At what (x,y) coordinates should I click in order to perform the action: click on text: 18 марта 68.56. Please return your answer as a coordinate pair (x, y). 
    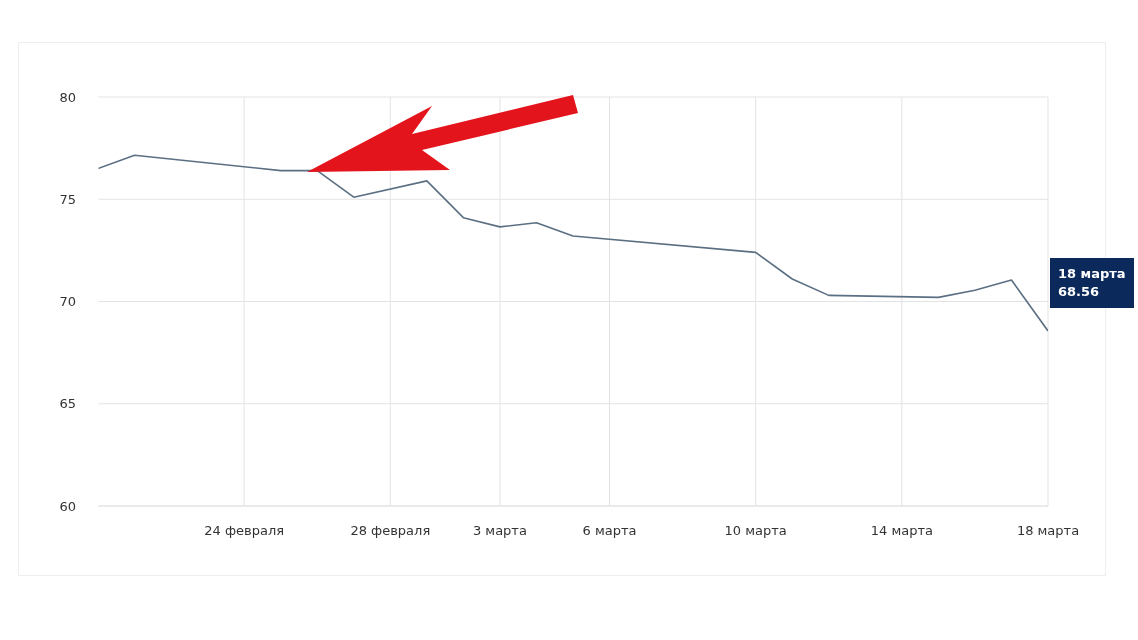
    Looking at the image, I should click on (1092, 283).